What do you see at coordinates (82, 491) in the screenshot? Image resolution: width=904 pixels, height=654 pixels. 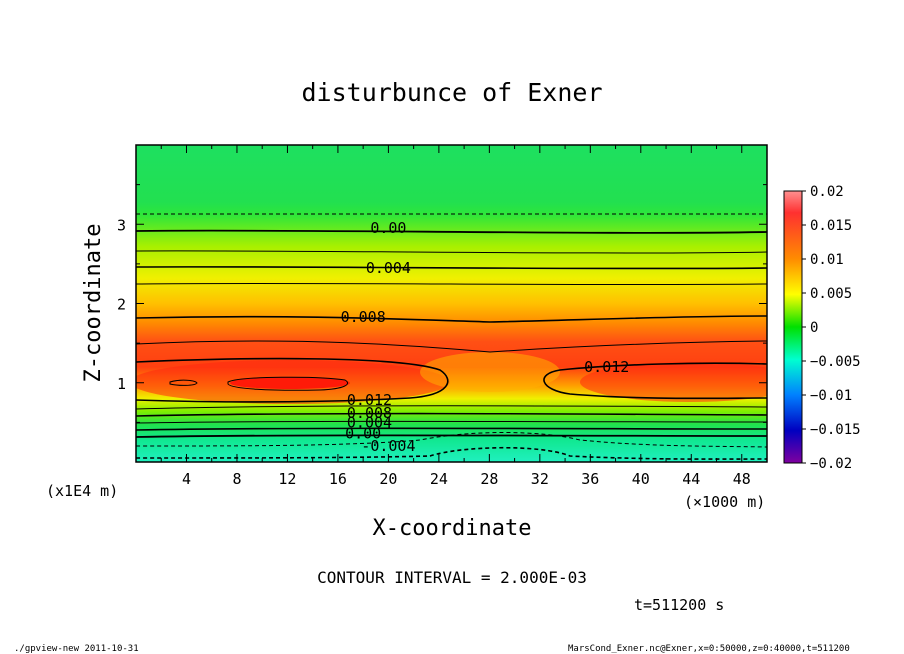 I see `z-units-label: (x1E4 m)` at bounding box center [82, 491].